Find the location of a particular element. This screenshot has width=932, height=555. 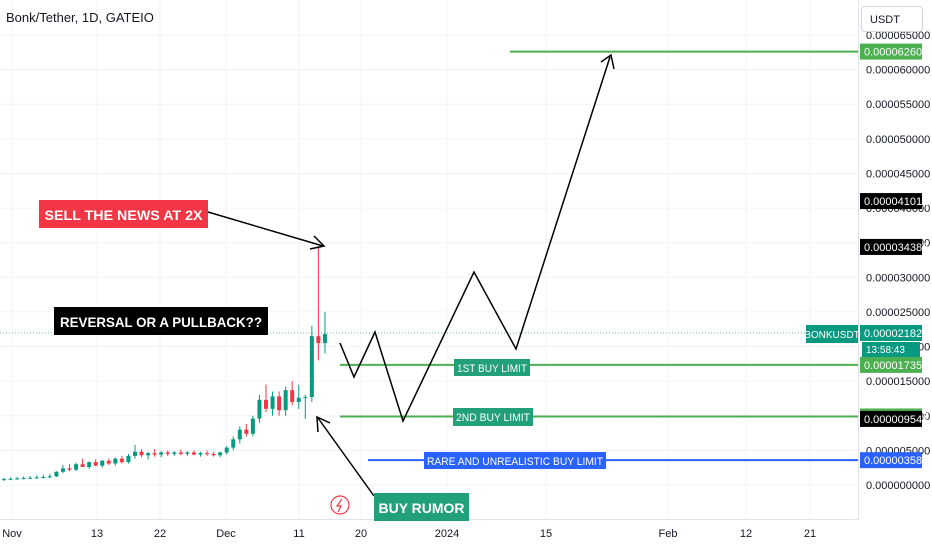

time-tick: 22 is located at coordinates (160, 534).